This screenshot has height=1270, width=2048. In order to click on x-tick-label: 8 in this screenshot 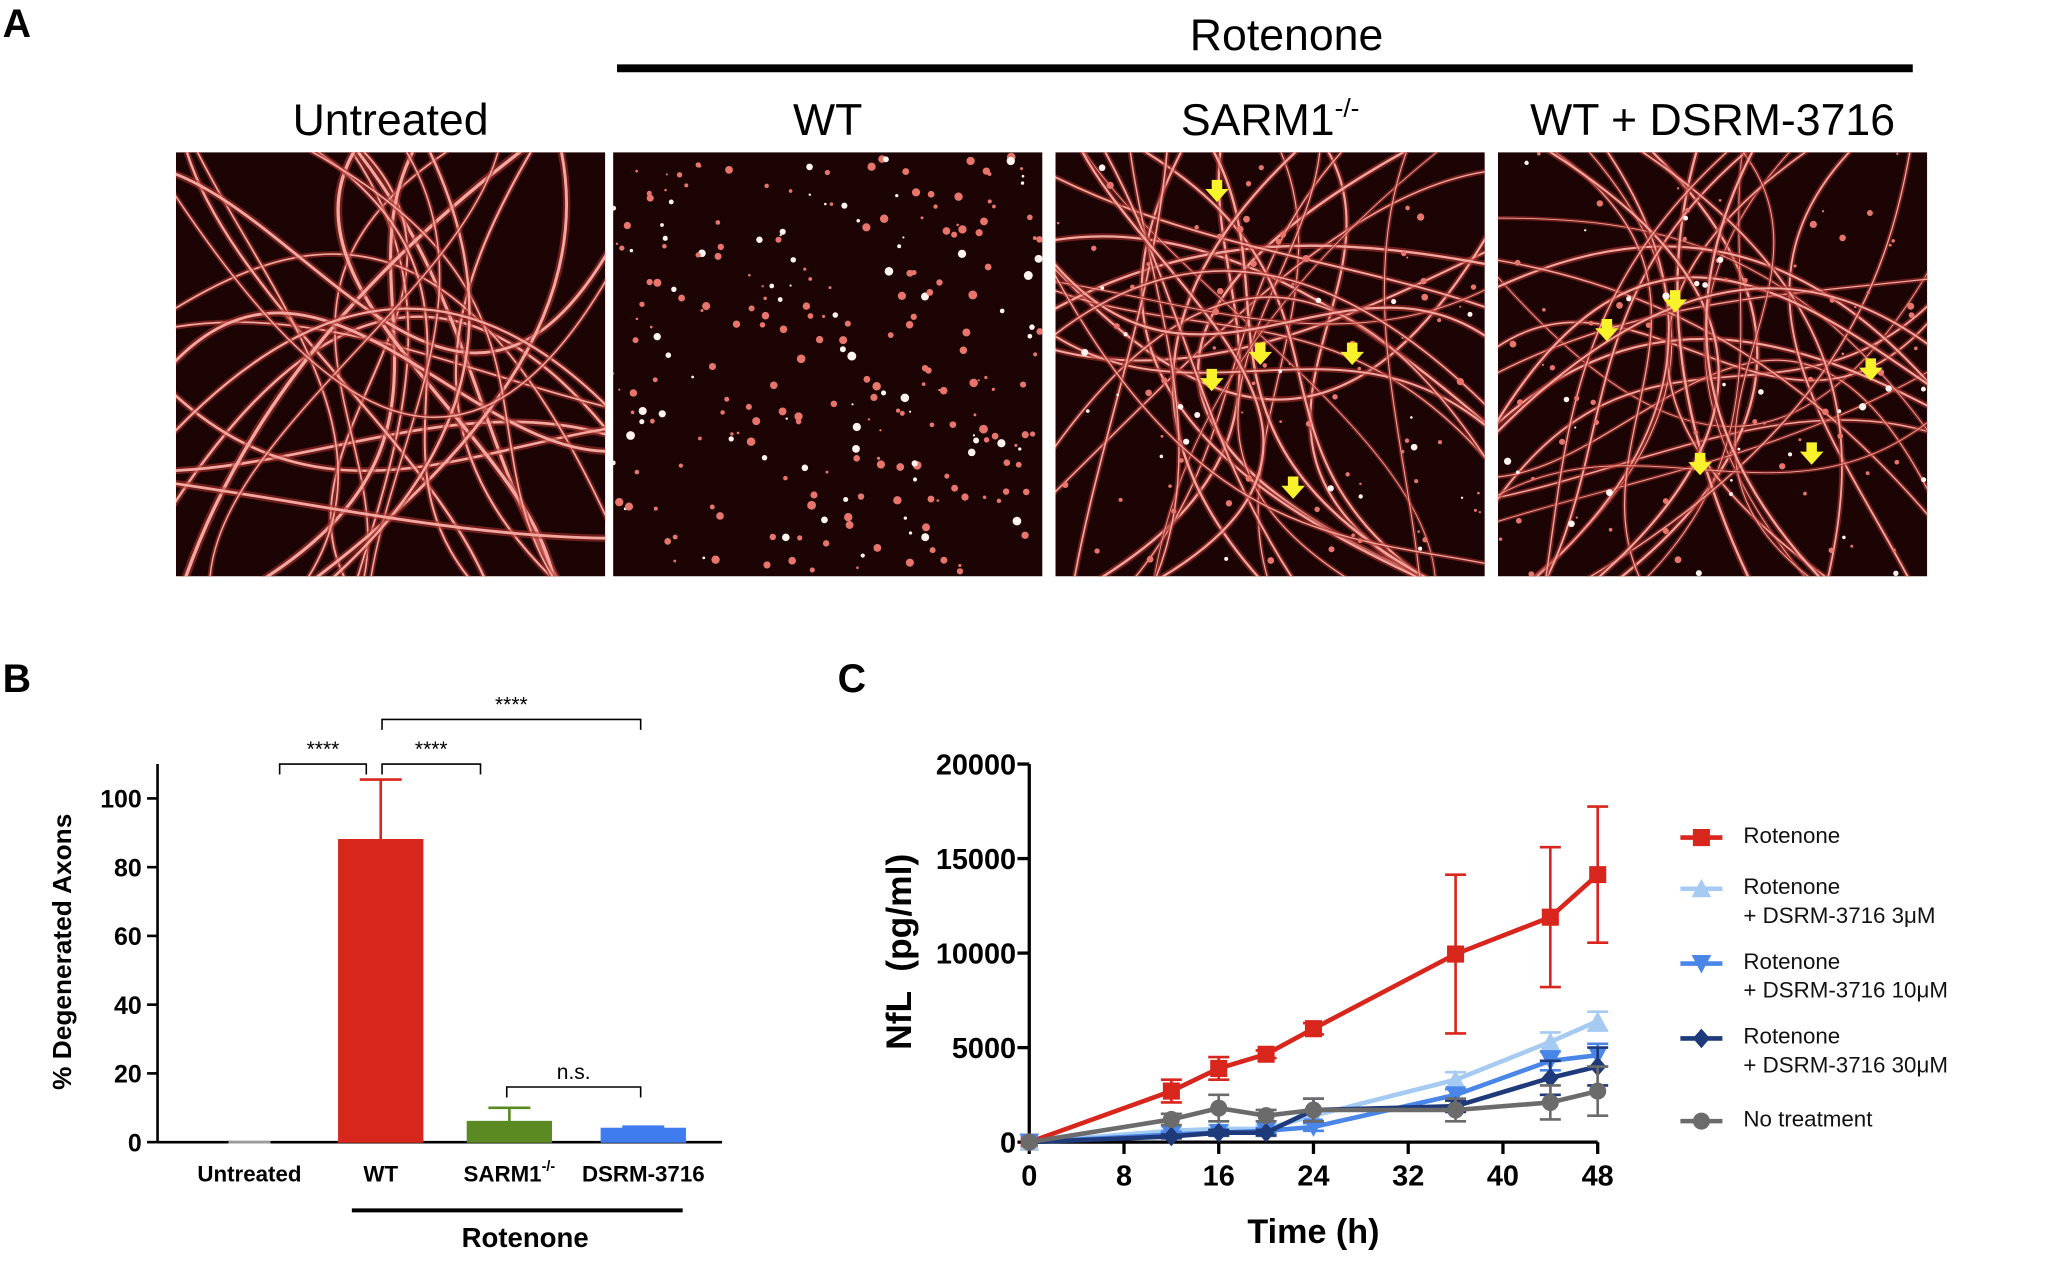, I will do `click(1124, 1176)`.